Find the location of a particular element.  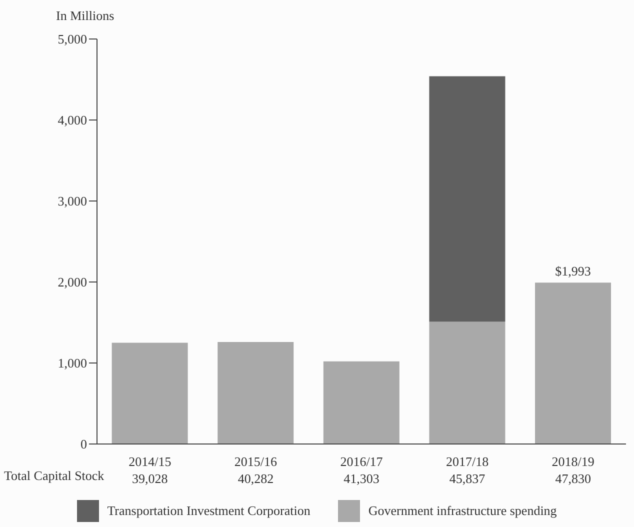

text: 45,837 is located at coordinates (467, 478).